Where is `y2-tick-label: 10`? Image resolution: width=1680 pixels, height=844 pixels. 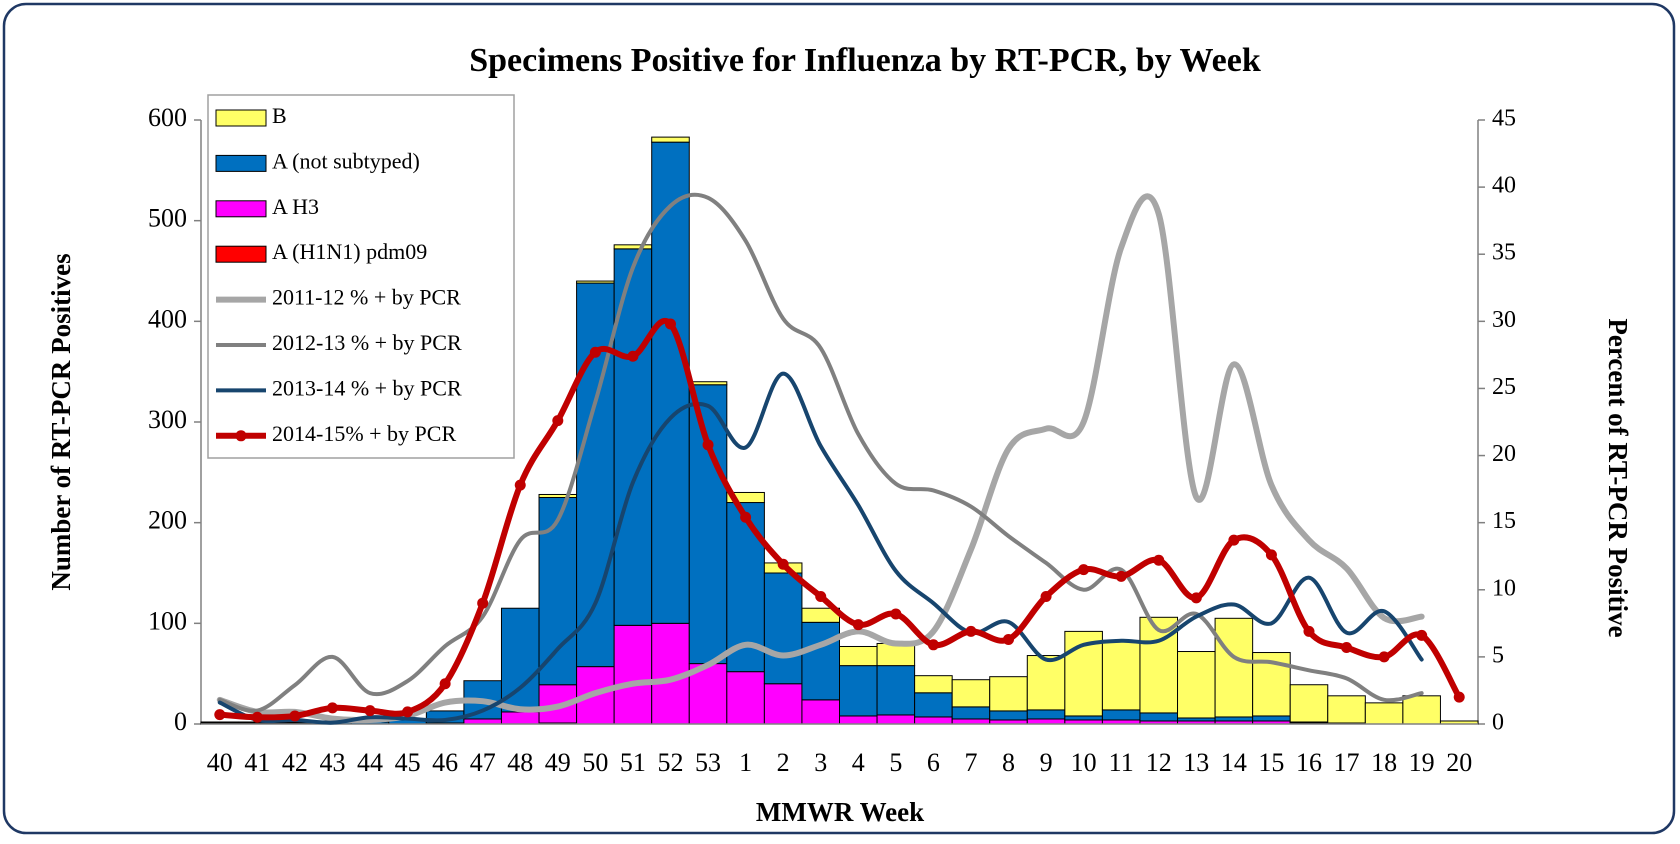 y2-tick-label: 10 is located at coordinates (1504, 588).